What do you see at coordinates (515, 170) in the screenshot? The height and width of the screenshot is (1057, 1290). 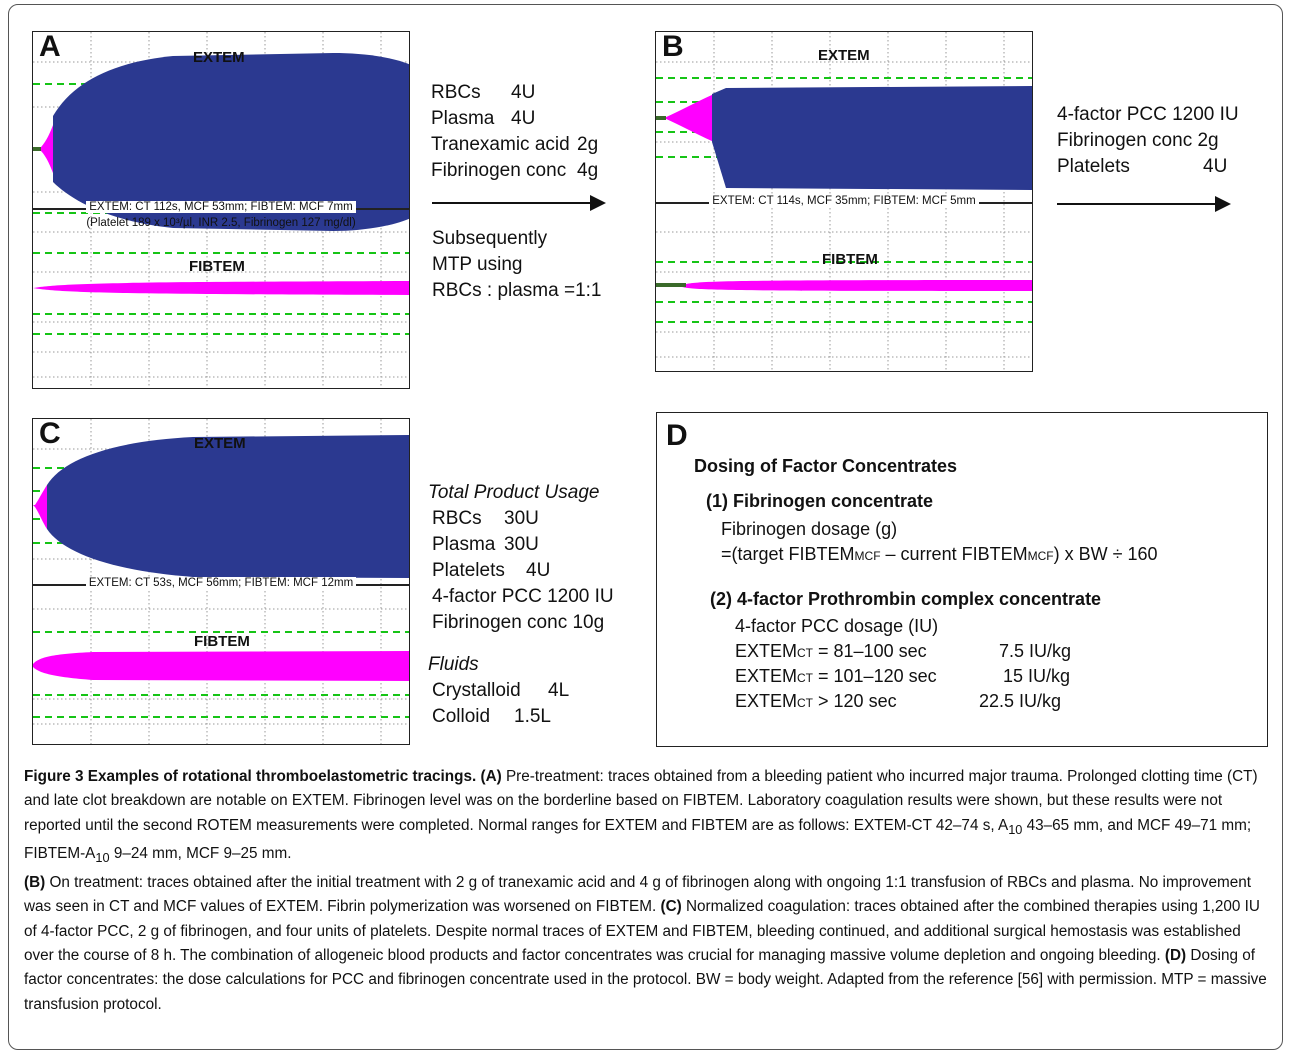 I see `treatment-item: Fibrinogen conc 4g` at bounding box center [515, 170].